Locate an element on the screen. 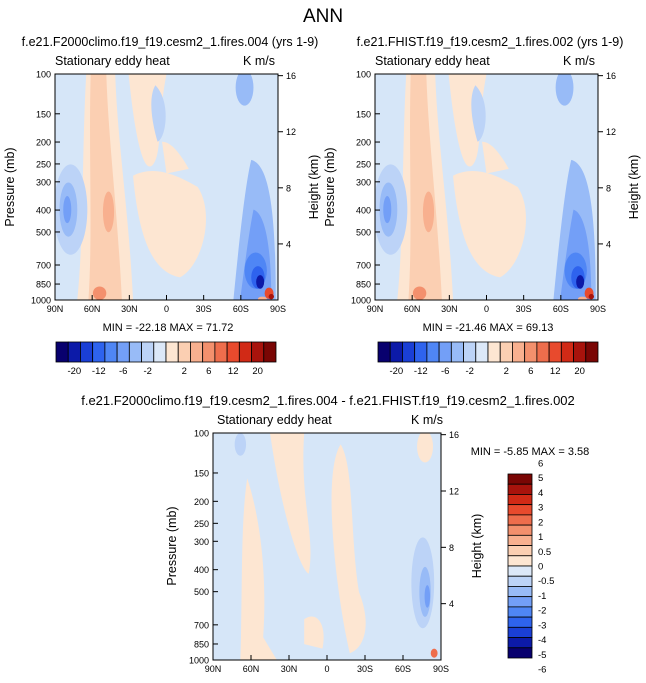 The height and width of the screenshot is (683, 646). panel-diff-stats: MIN = -5.85 MAX = 3.58 is located at coordinates (530, 452).